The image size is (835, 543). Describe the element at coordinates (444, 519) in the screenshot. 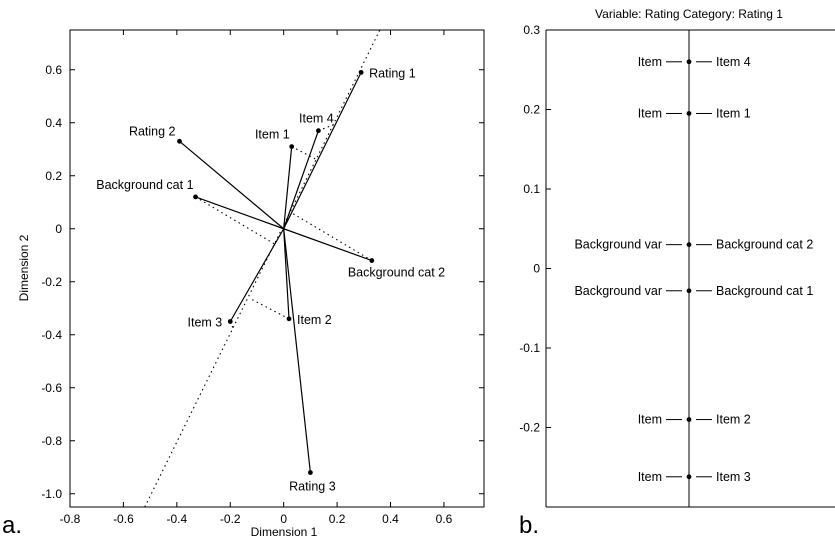

I see `x-tick-label: 0.6` at that location.